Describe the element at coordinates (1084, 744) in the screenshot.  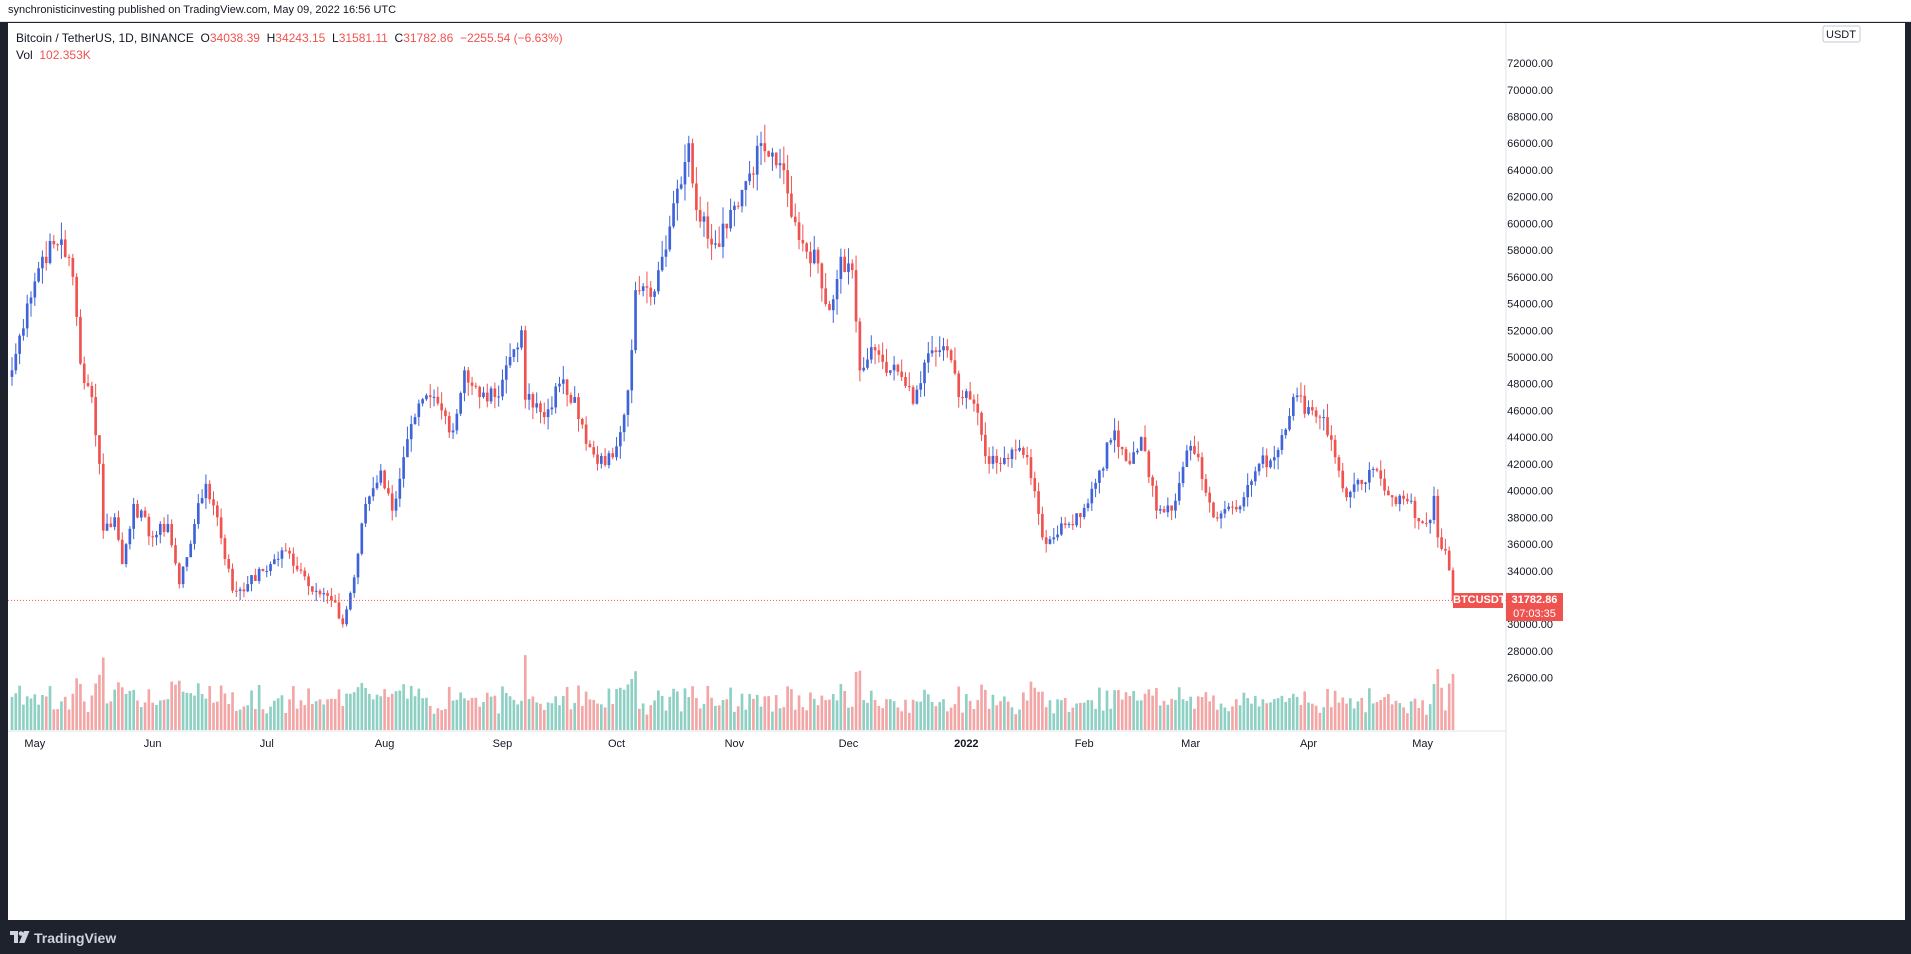
I see `time-tick-label: Feb` at that location.